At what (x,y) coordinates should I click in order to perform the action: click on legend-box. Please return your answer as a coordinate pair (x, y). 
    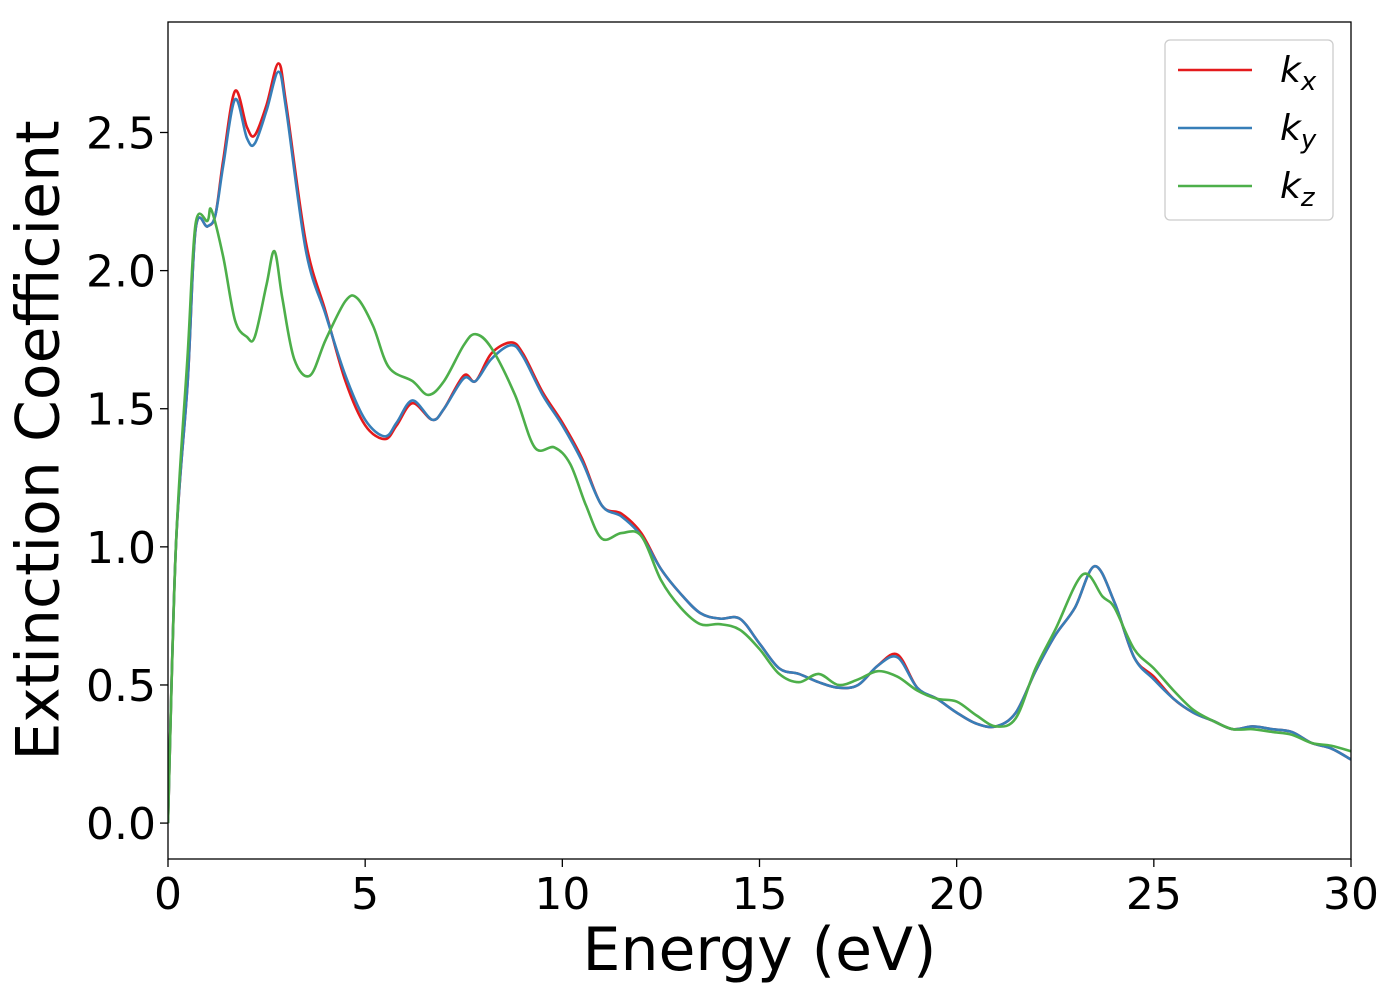
    Looking at the image, I should click on (1249, 130).